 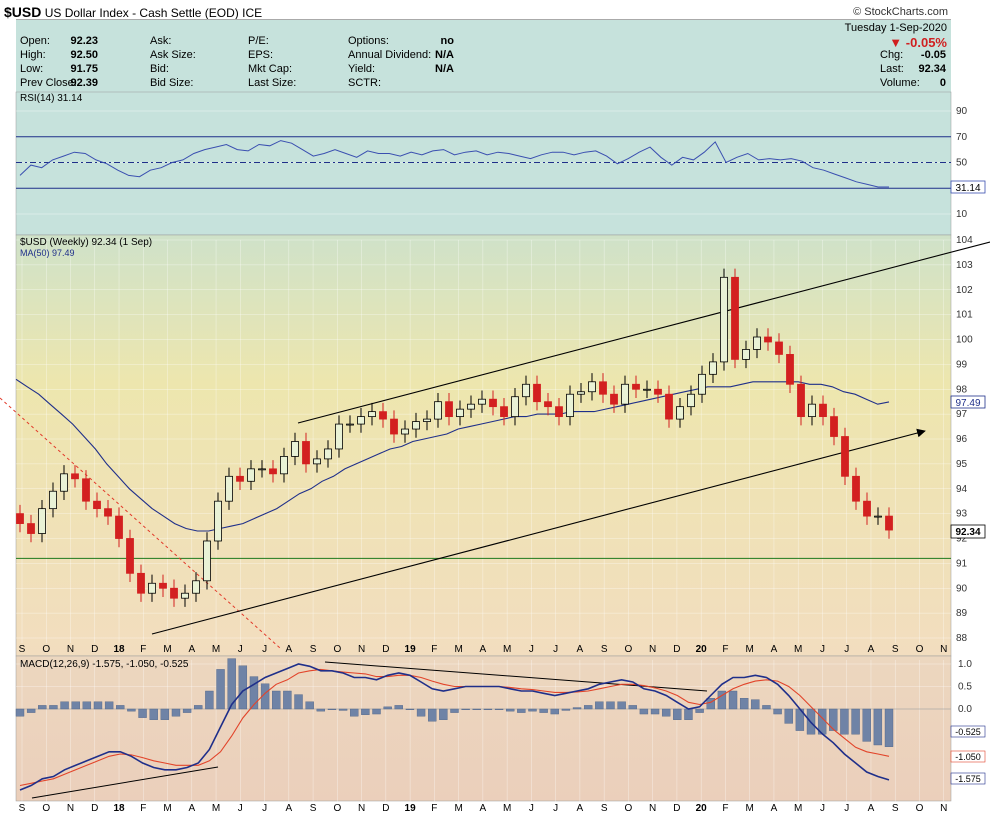 I want to click on price-tick-label: 89, so click(x=962, y=613).